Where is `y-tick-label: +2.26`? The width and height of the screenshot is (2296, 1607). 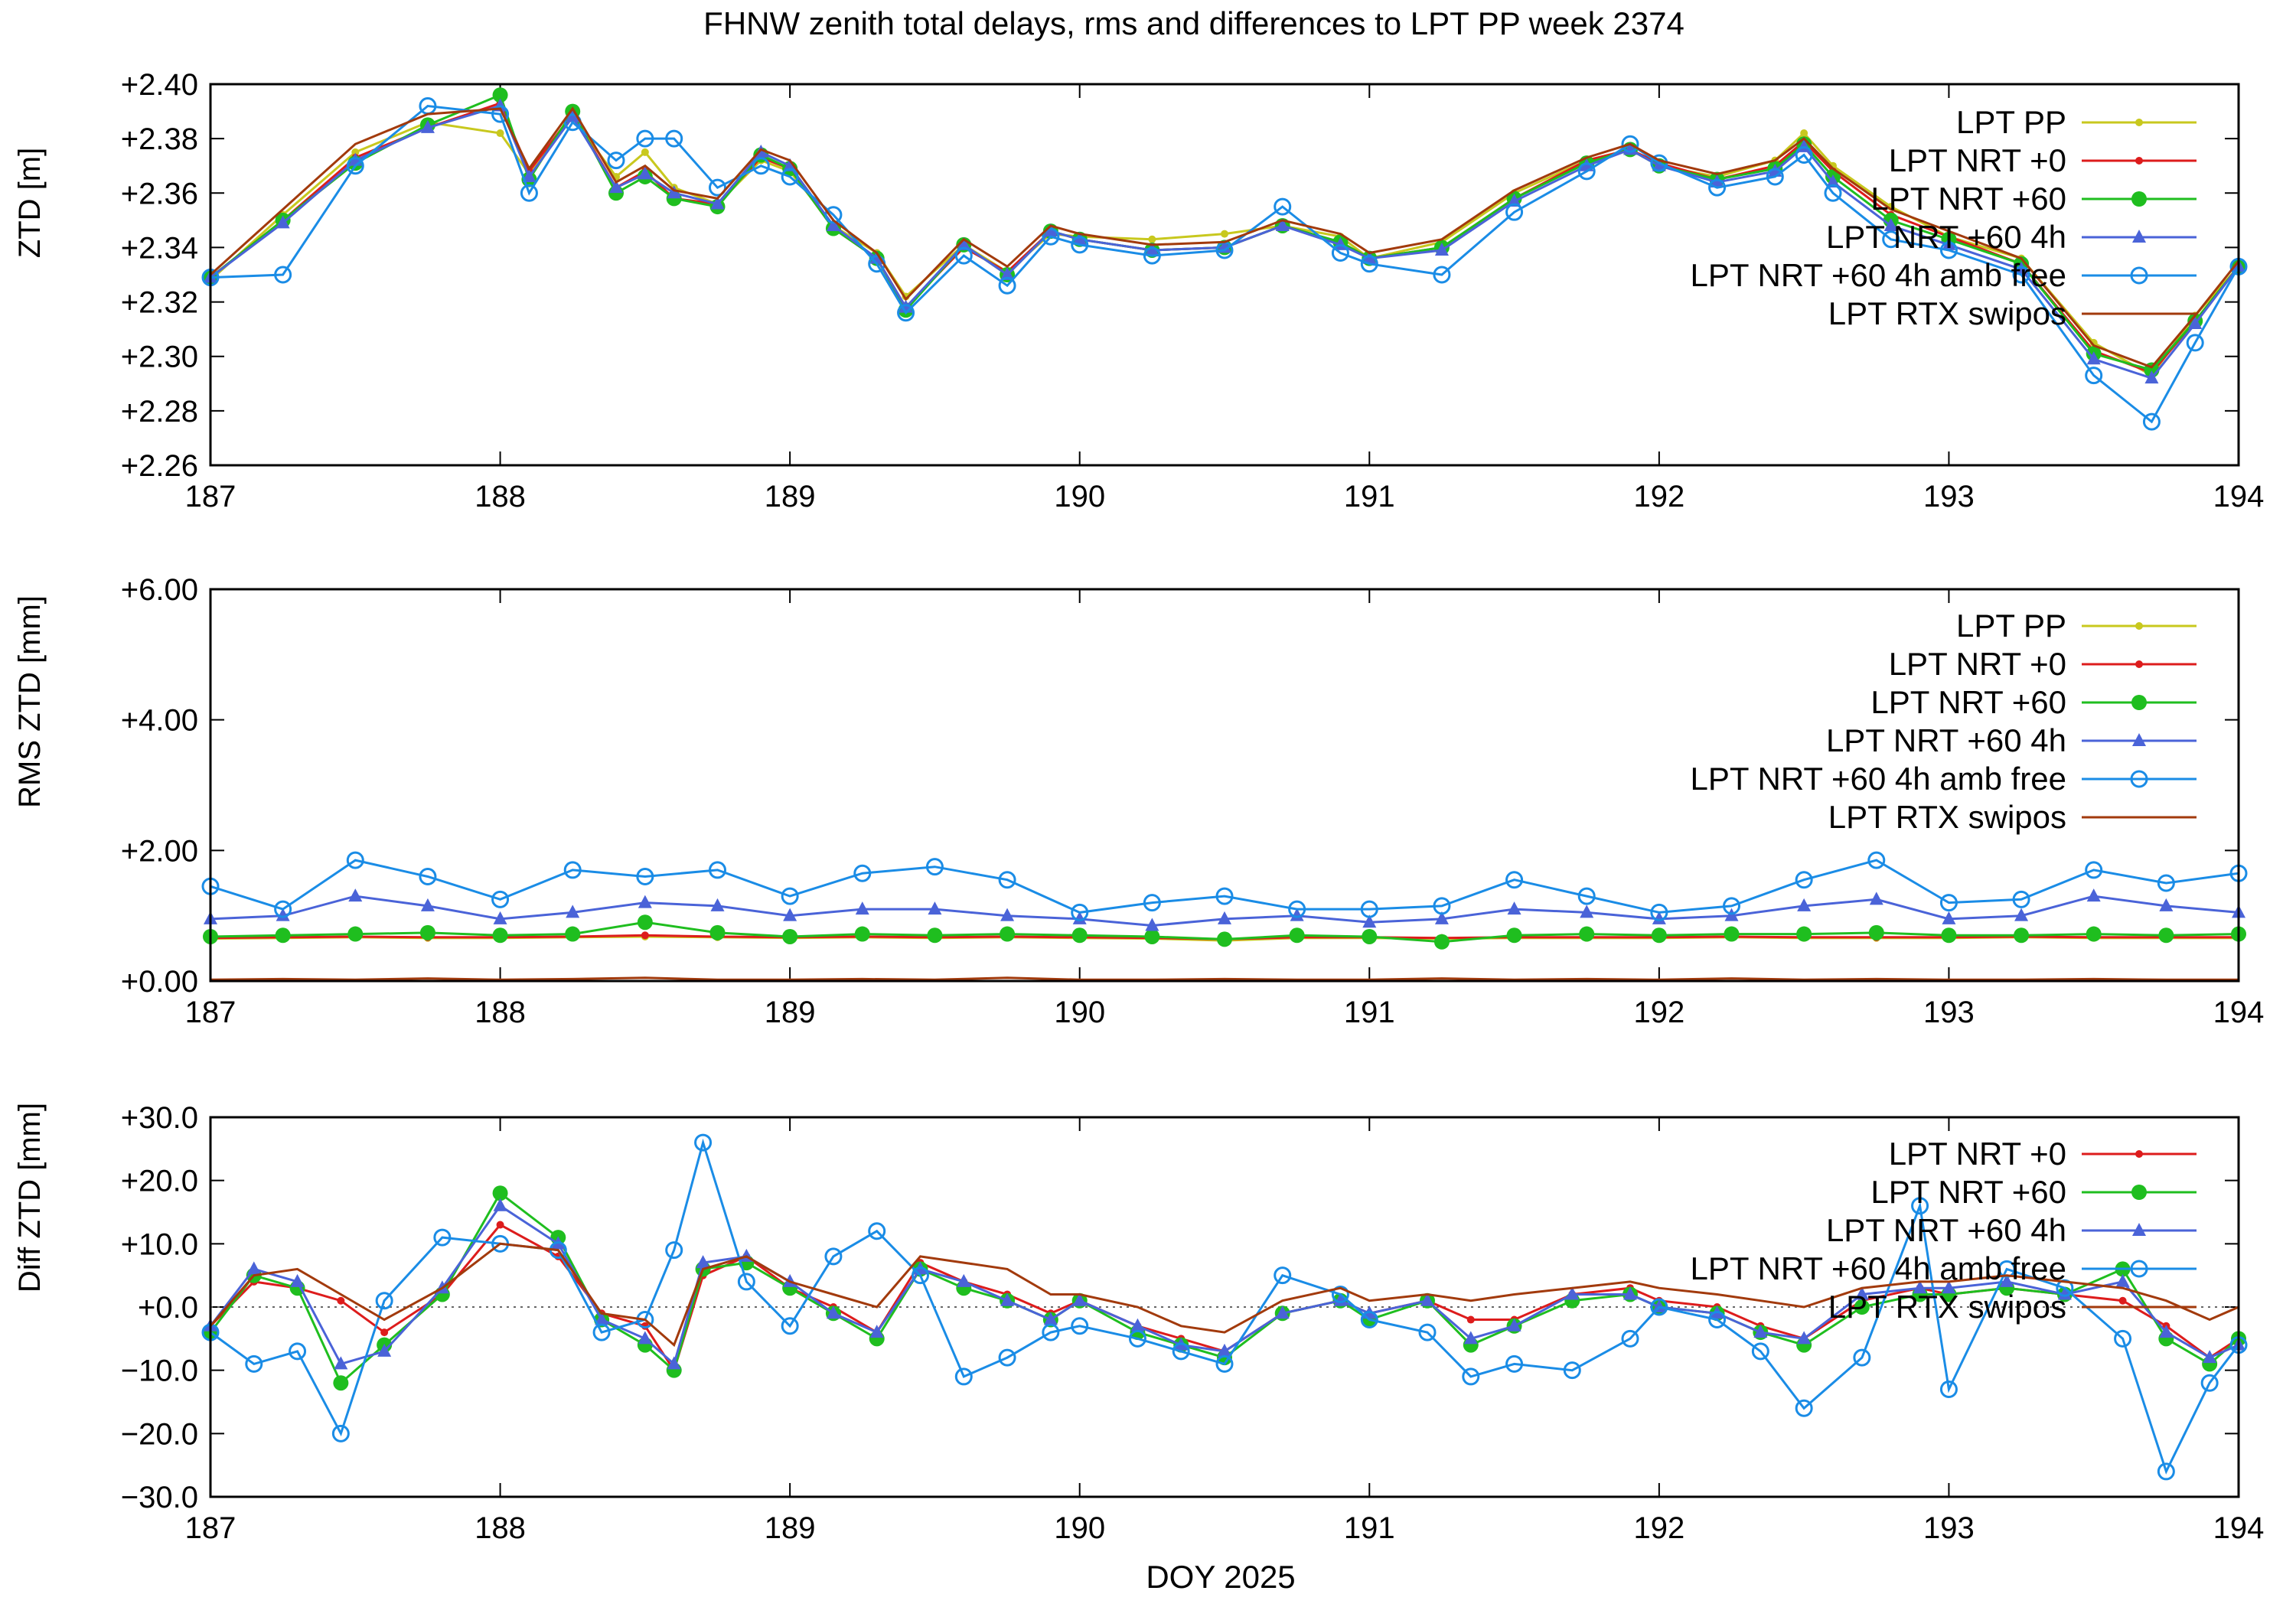
y-tick-label: +2.26 is located at coordinates (159, 466).